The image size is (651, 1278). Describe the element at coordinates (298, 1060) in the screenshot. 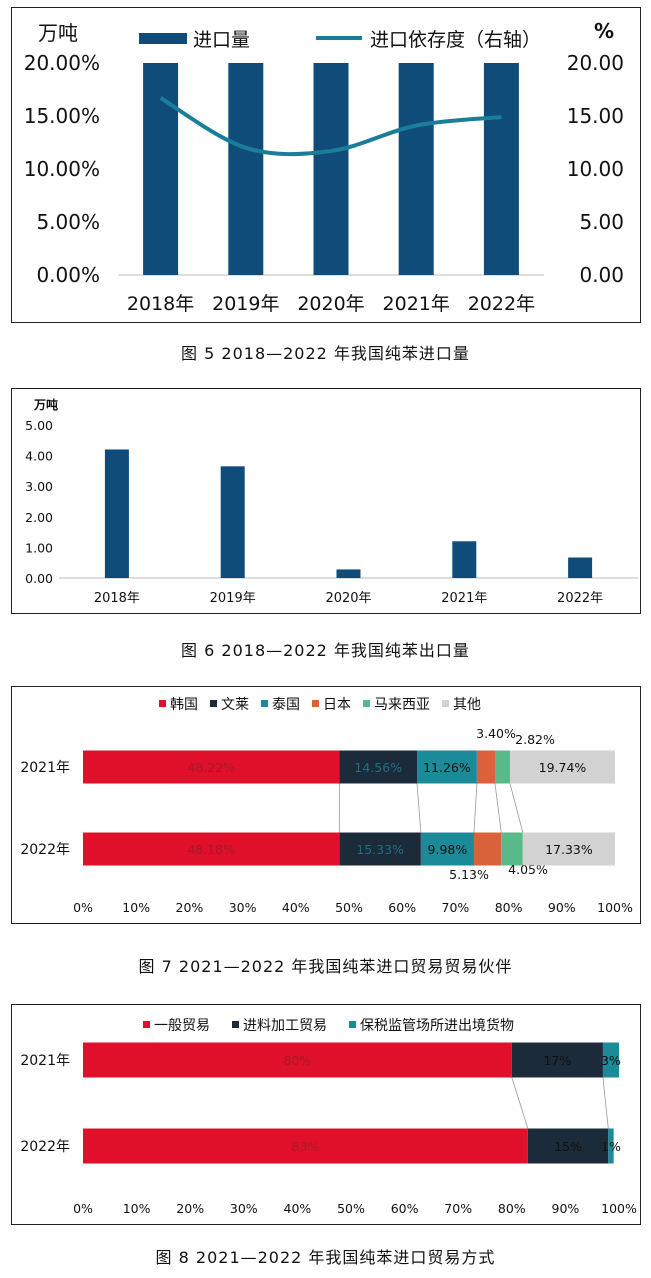

I see `data-label: 80%` at that location.